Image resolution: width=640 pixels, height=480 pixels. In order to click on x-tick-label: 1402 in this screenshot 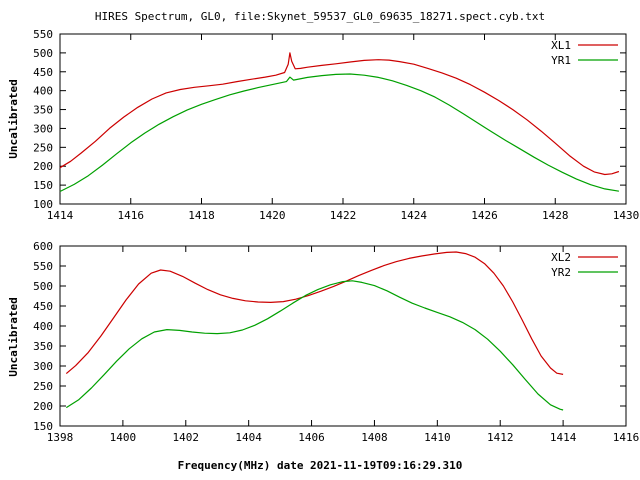, I will do `click(186, 437)`.